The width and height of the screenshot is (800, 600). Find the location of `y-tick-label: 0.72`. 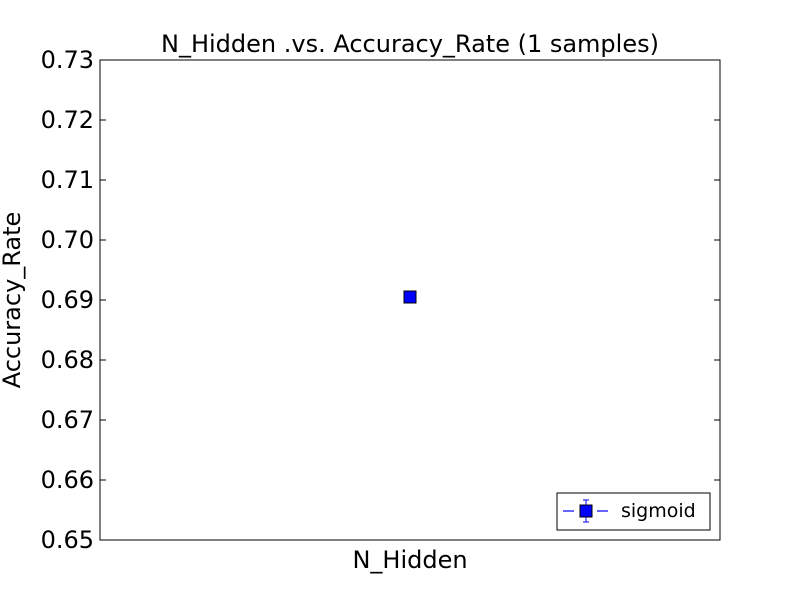

y-tick-label: 0.72 is located at coordinates (67, 120).